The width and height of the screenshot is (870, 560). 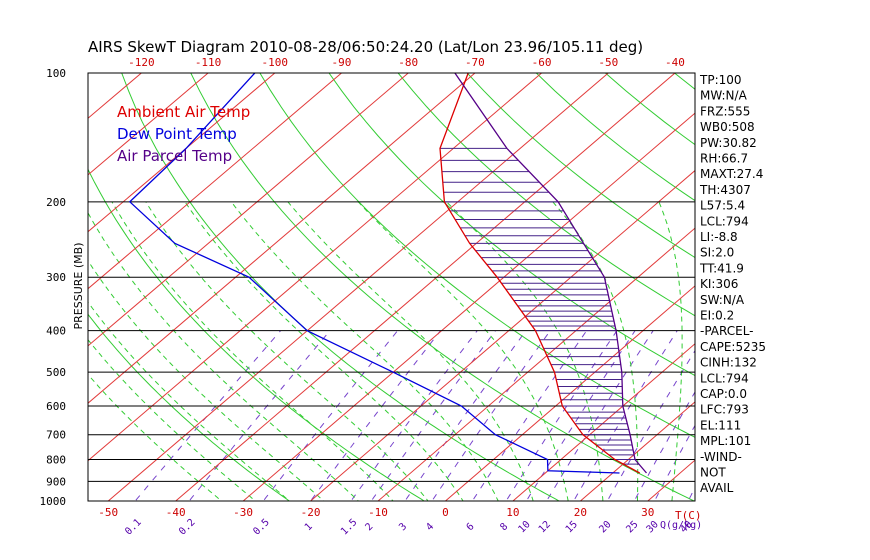 What do you see at coordinates (572, 527) in the screenshot?
I see `mixing-ratio-tick-label: 15` at bounding box center [572, 527].